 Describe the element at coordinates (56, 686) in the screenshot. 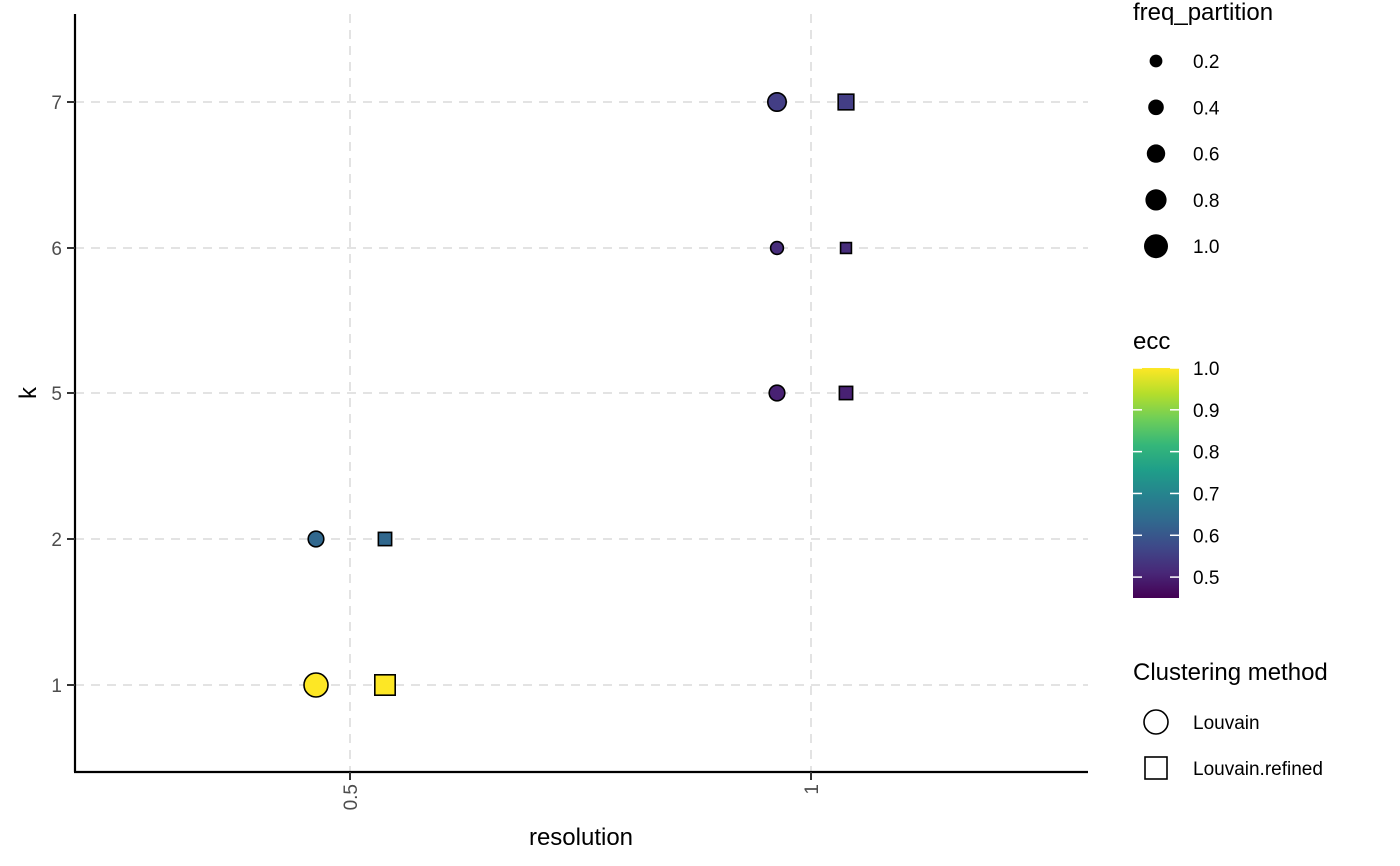

I see `y-tick-label: 1` at that location.